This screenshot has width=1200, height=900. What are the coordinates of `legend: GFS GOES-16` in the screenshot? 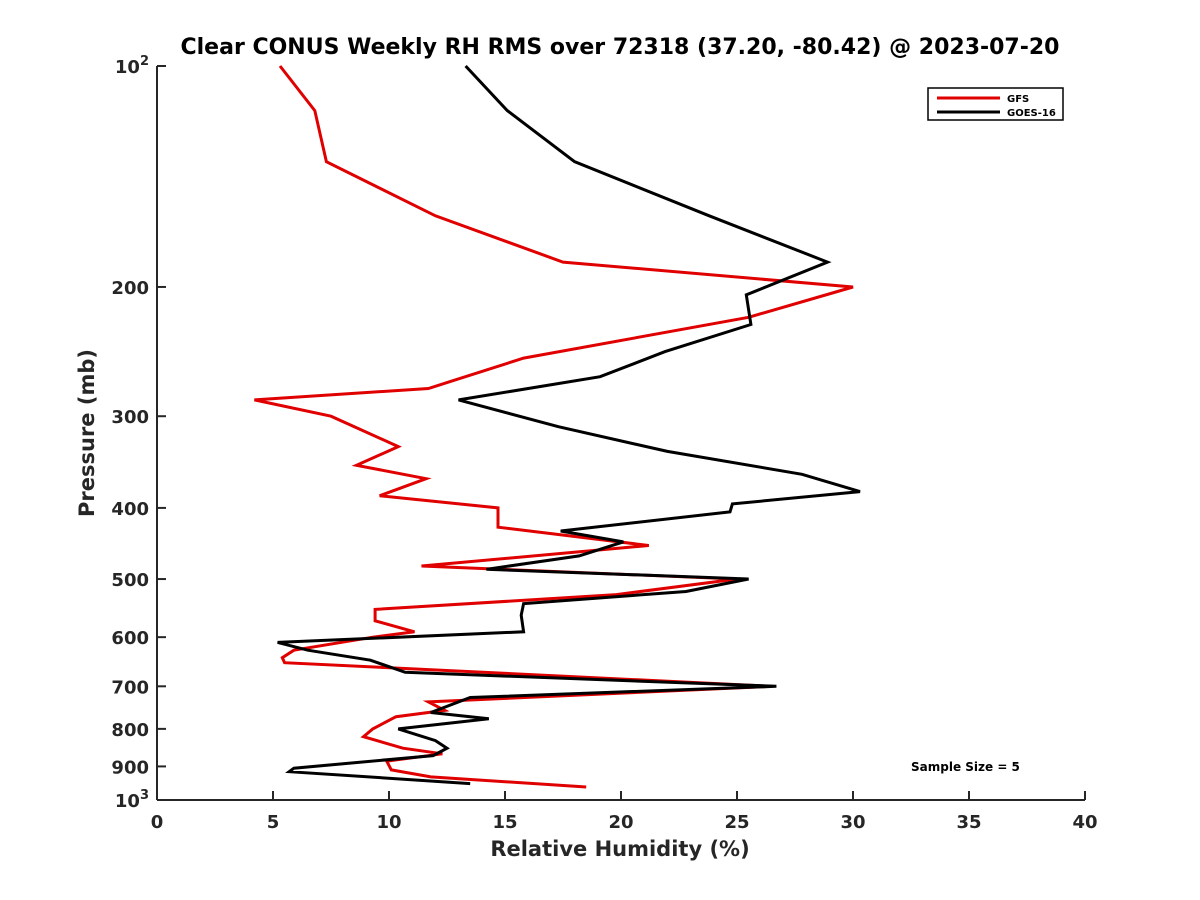 It's located at (995, 104).